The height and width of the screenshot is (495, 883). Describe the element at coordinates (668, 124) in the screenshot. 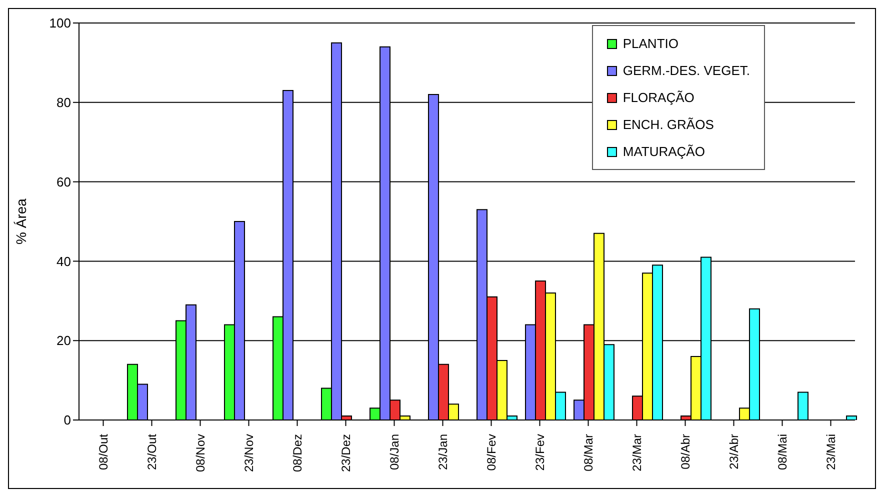

I see `legend-label: ENCH. GRÃOS` at that location.